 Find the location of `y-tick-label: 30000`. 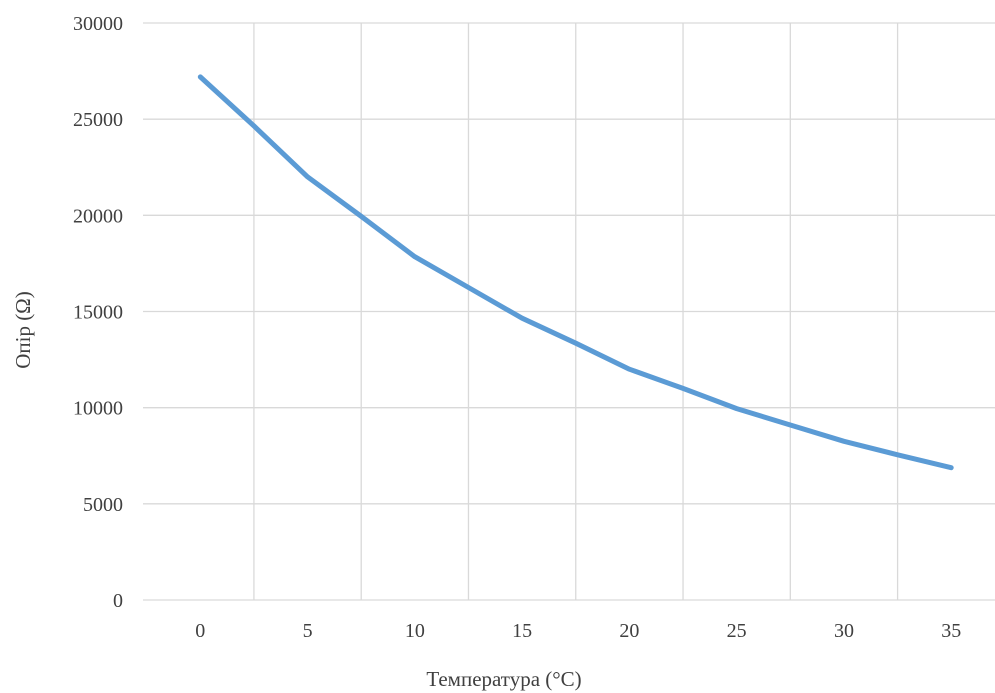

y-tick-label: 30000 is located at coordinates (98, 24).